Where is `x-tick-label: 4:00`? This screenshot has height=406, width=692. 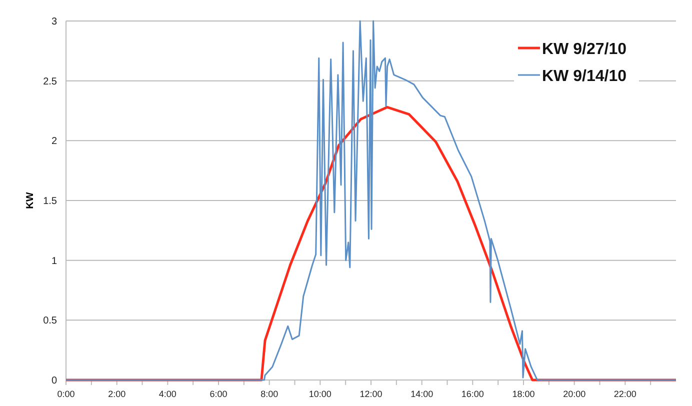 x-tick-label: 4:00 is located at coordinates (167, 394).